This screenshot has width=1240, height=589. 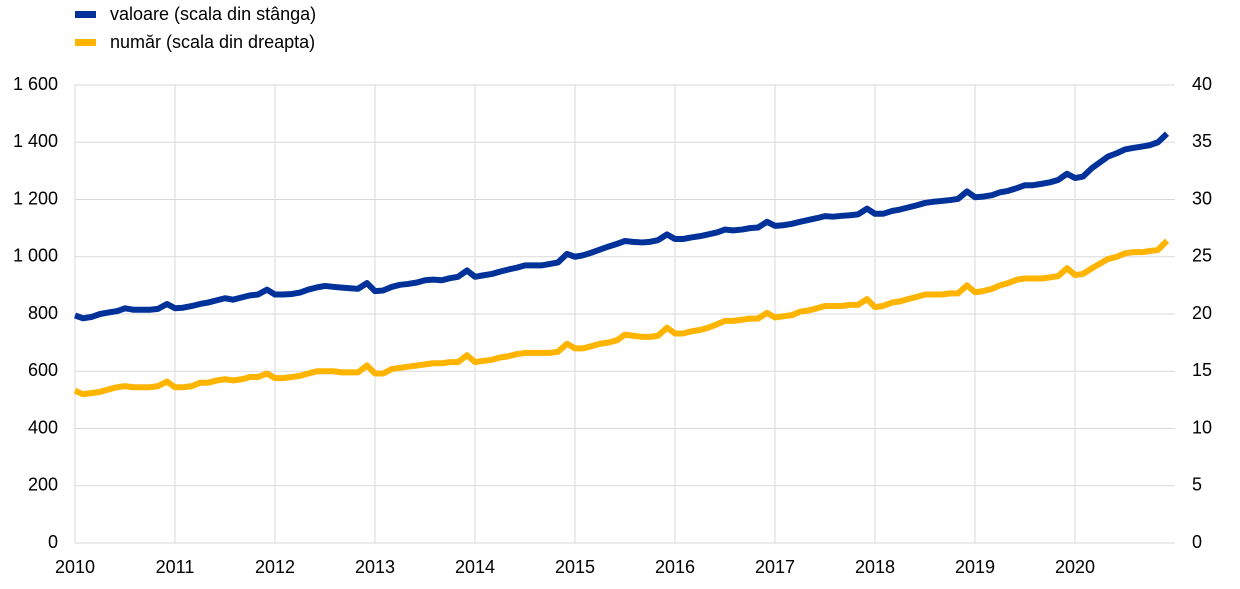 I want to click on x-tick-label: 2014, so click(x=475, y=567).